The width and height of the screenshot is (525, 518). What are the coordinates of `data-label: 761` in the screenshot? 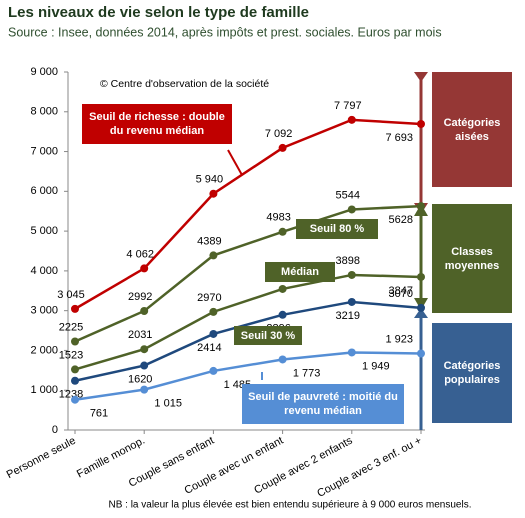 It's located at (99, 414).